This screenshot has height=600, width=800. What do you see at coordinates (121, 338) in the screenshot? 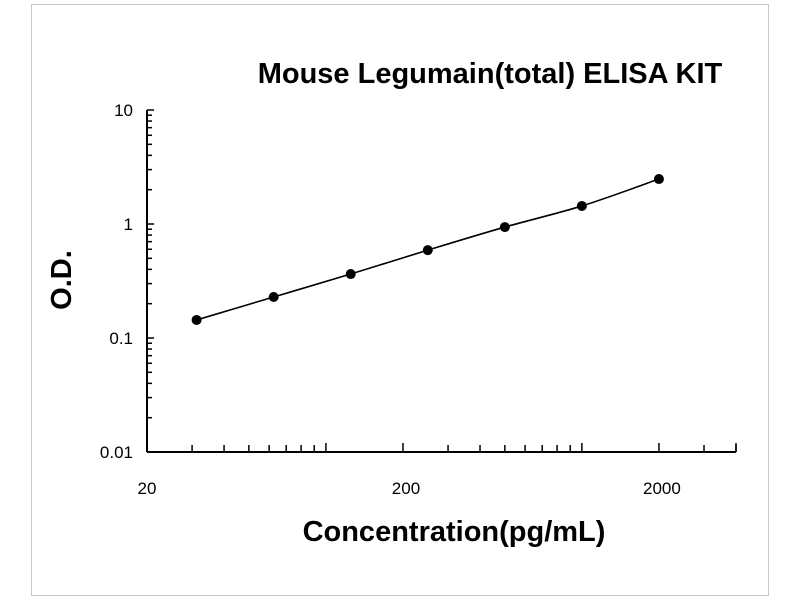
I see `y-tick-label: 0.1` at bounding box center [121, 338].